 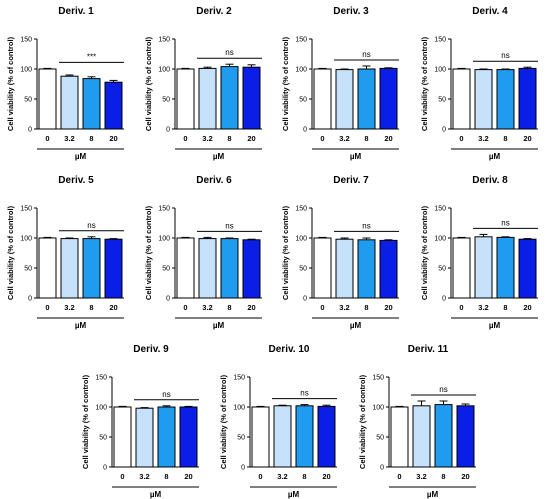 What do you see at coordinates (490, 11) in the screenshot?
I see `chart-title: Deriv. 4` at bounding box center [490, 11].